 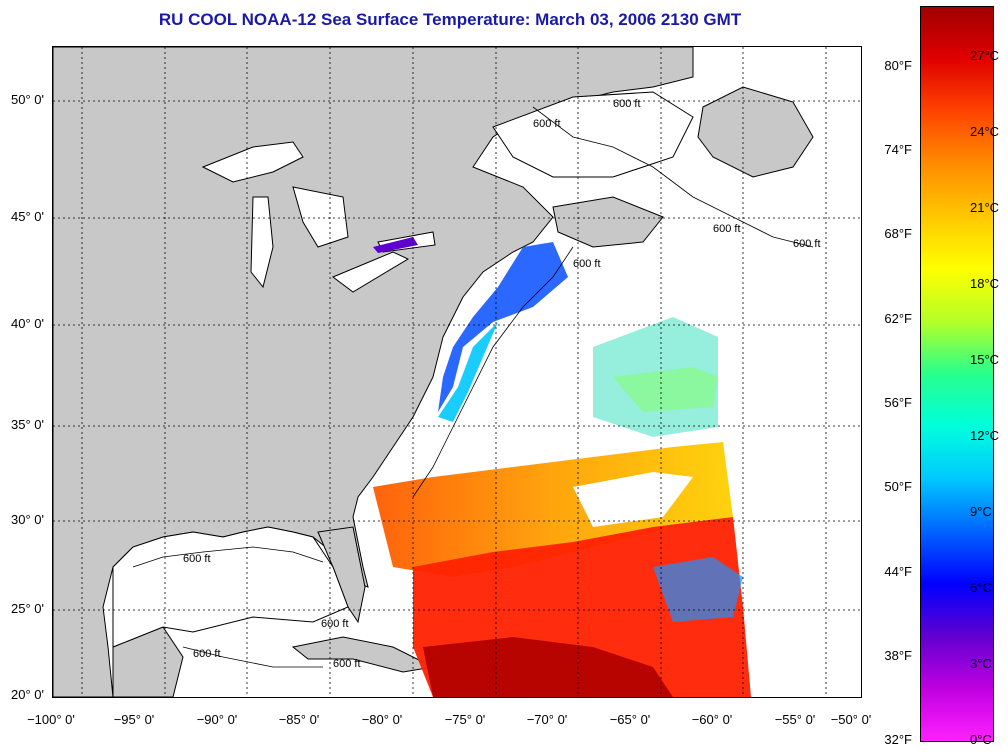 I want to click on water-st-lawrence, so click(x=593, y=134).